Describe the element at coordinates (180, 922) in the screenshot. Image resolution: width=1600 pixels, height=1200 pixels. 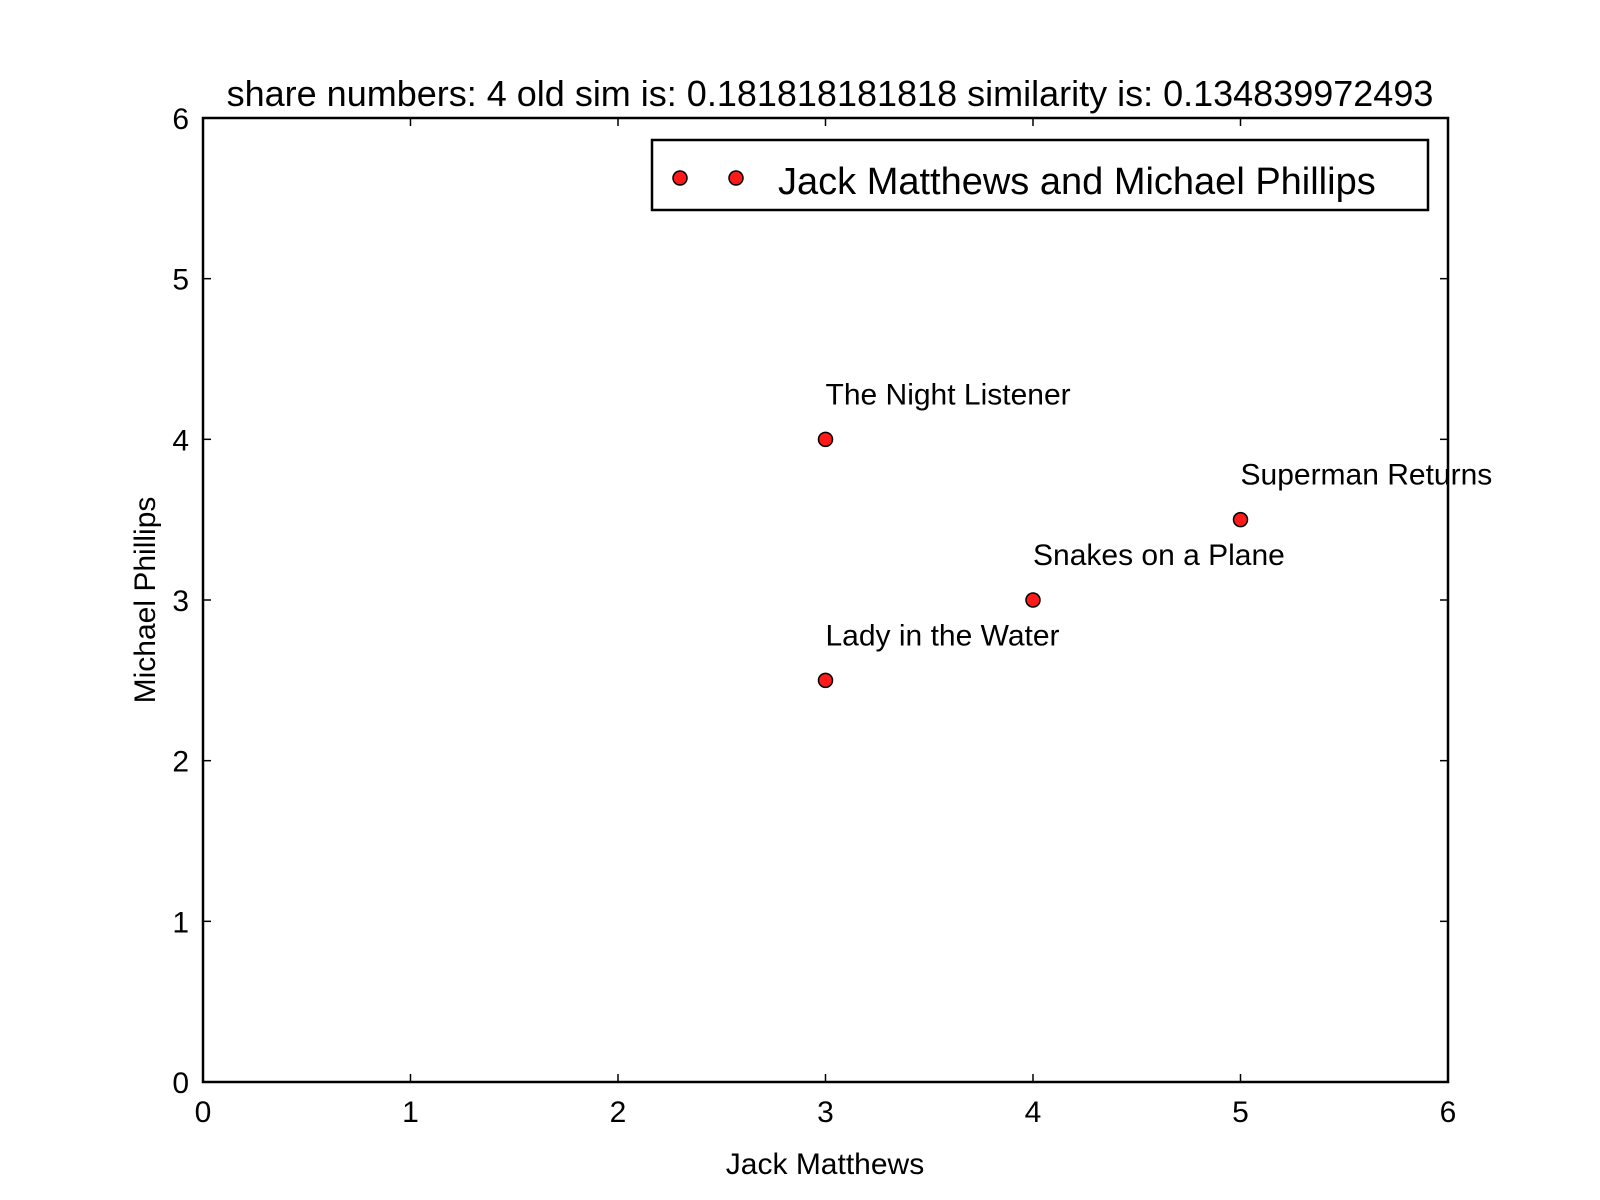
I see `y-tick-label: 1` at that location.